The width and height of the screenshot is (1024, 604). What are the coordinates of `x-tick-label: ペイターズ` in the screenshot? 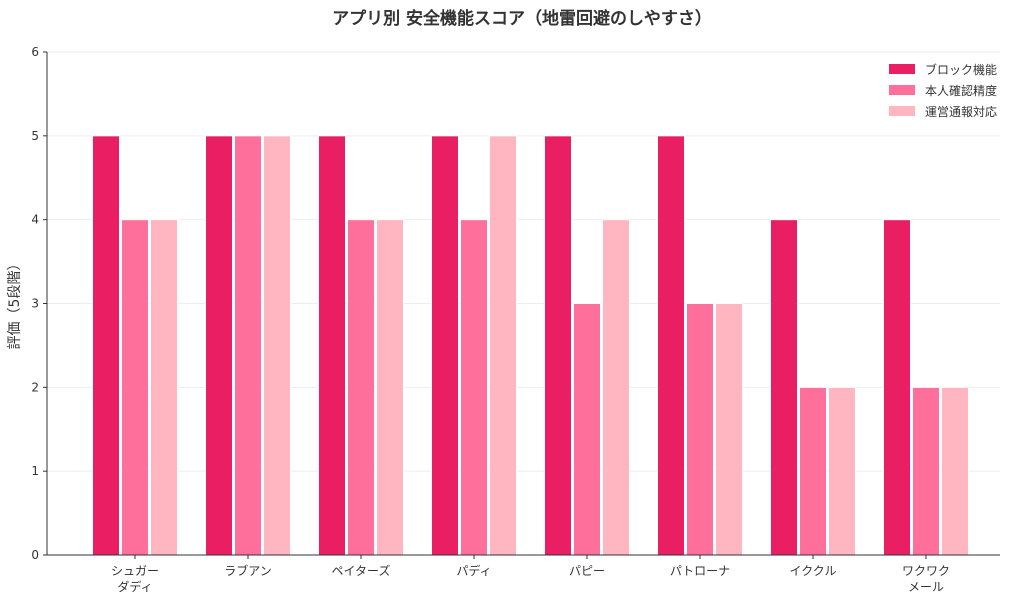 It's located at (361, 570).